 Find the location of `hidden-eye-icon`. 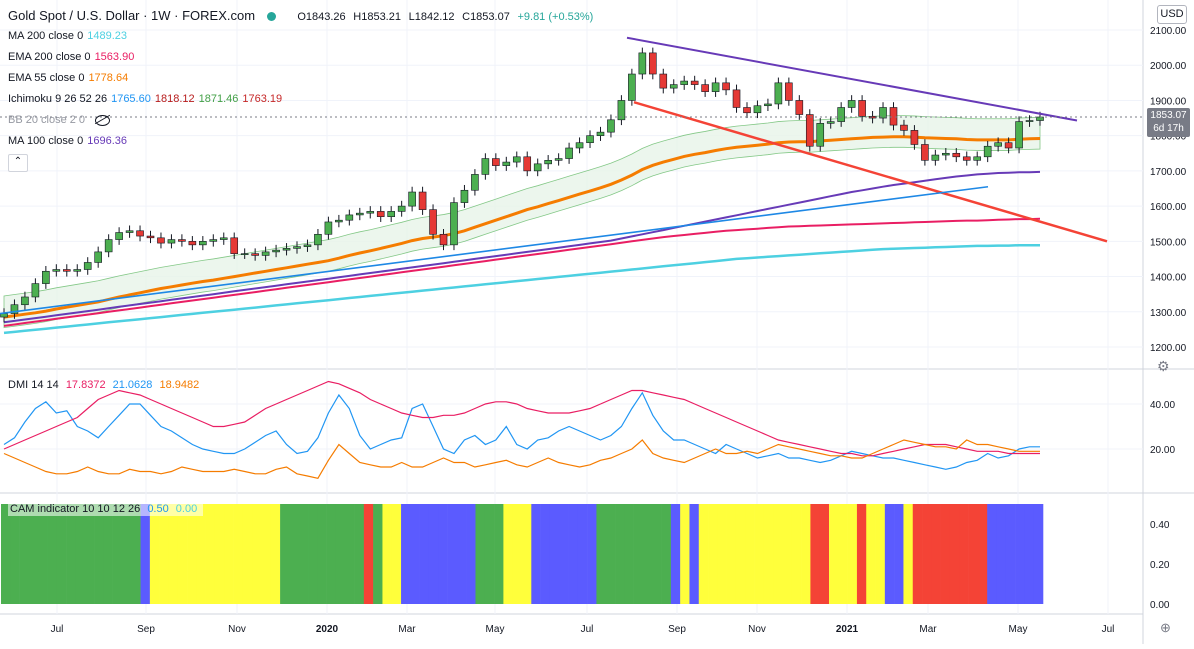

hidden-eye-icon is located at coordinates (103, 120).